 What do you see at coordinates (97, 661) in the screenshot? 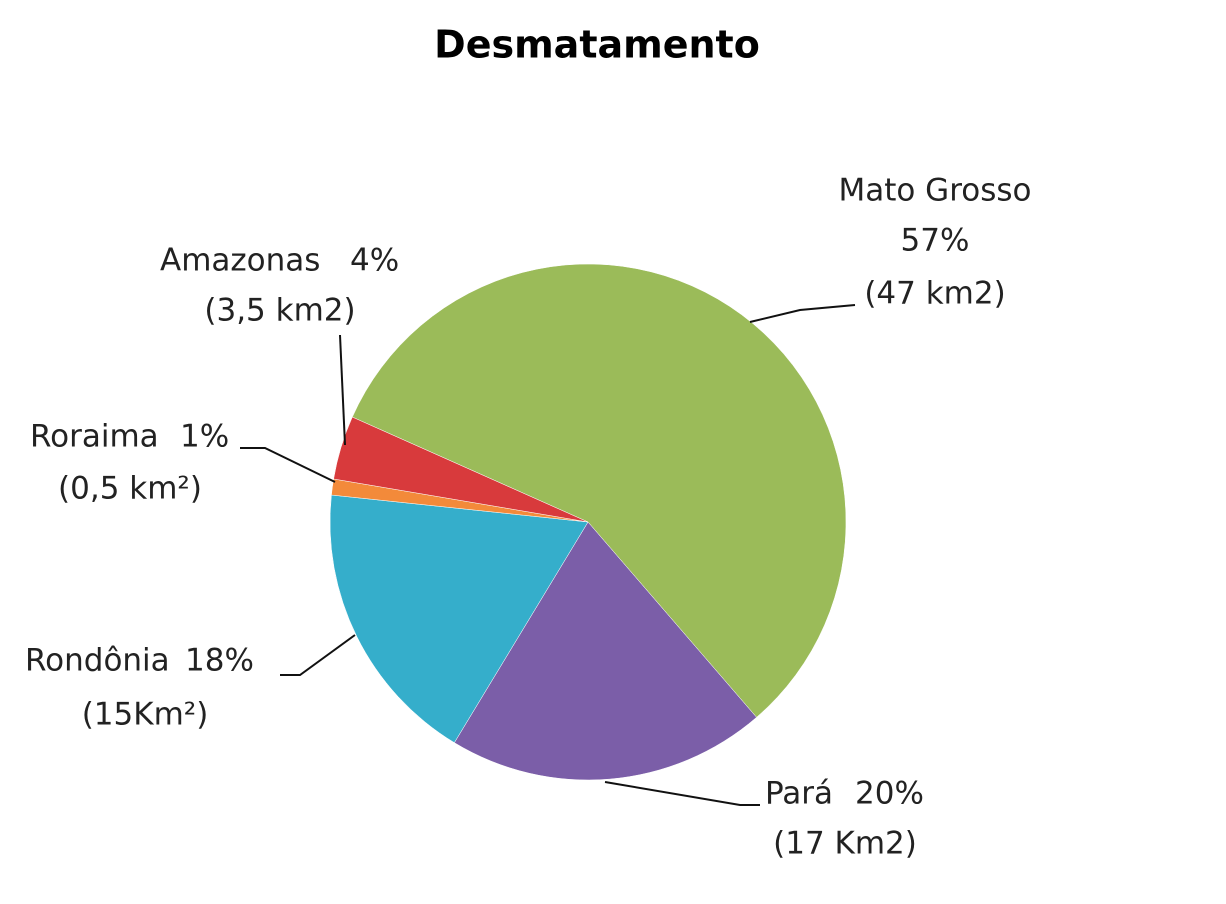
I see `slice-label: Rondônia` at bounding box center [97, 661].